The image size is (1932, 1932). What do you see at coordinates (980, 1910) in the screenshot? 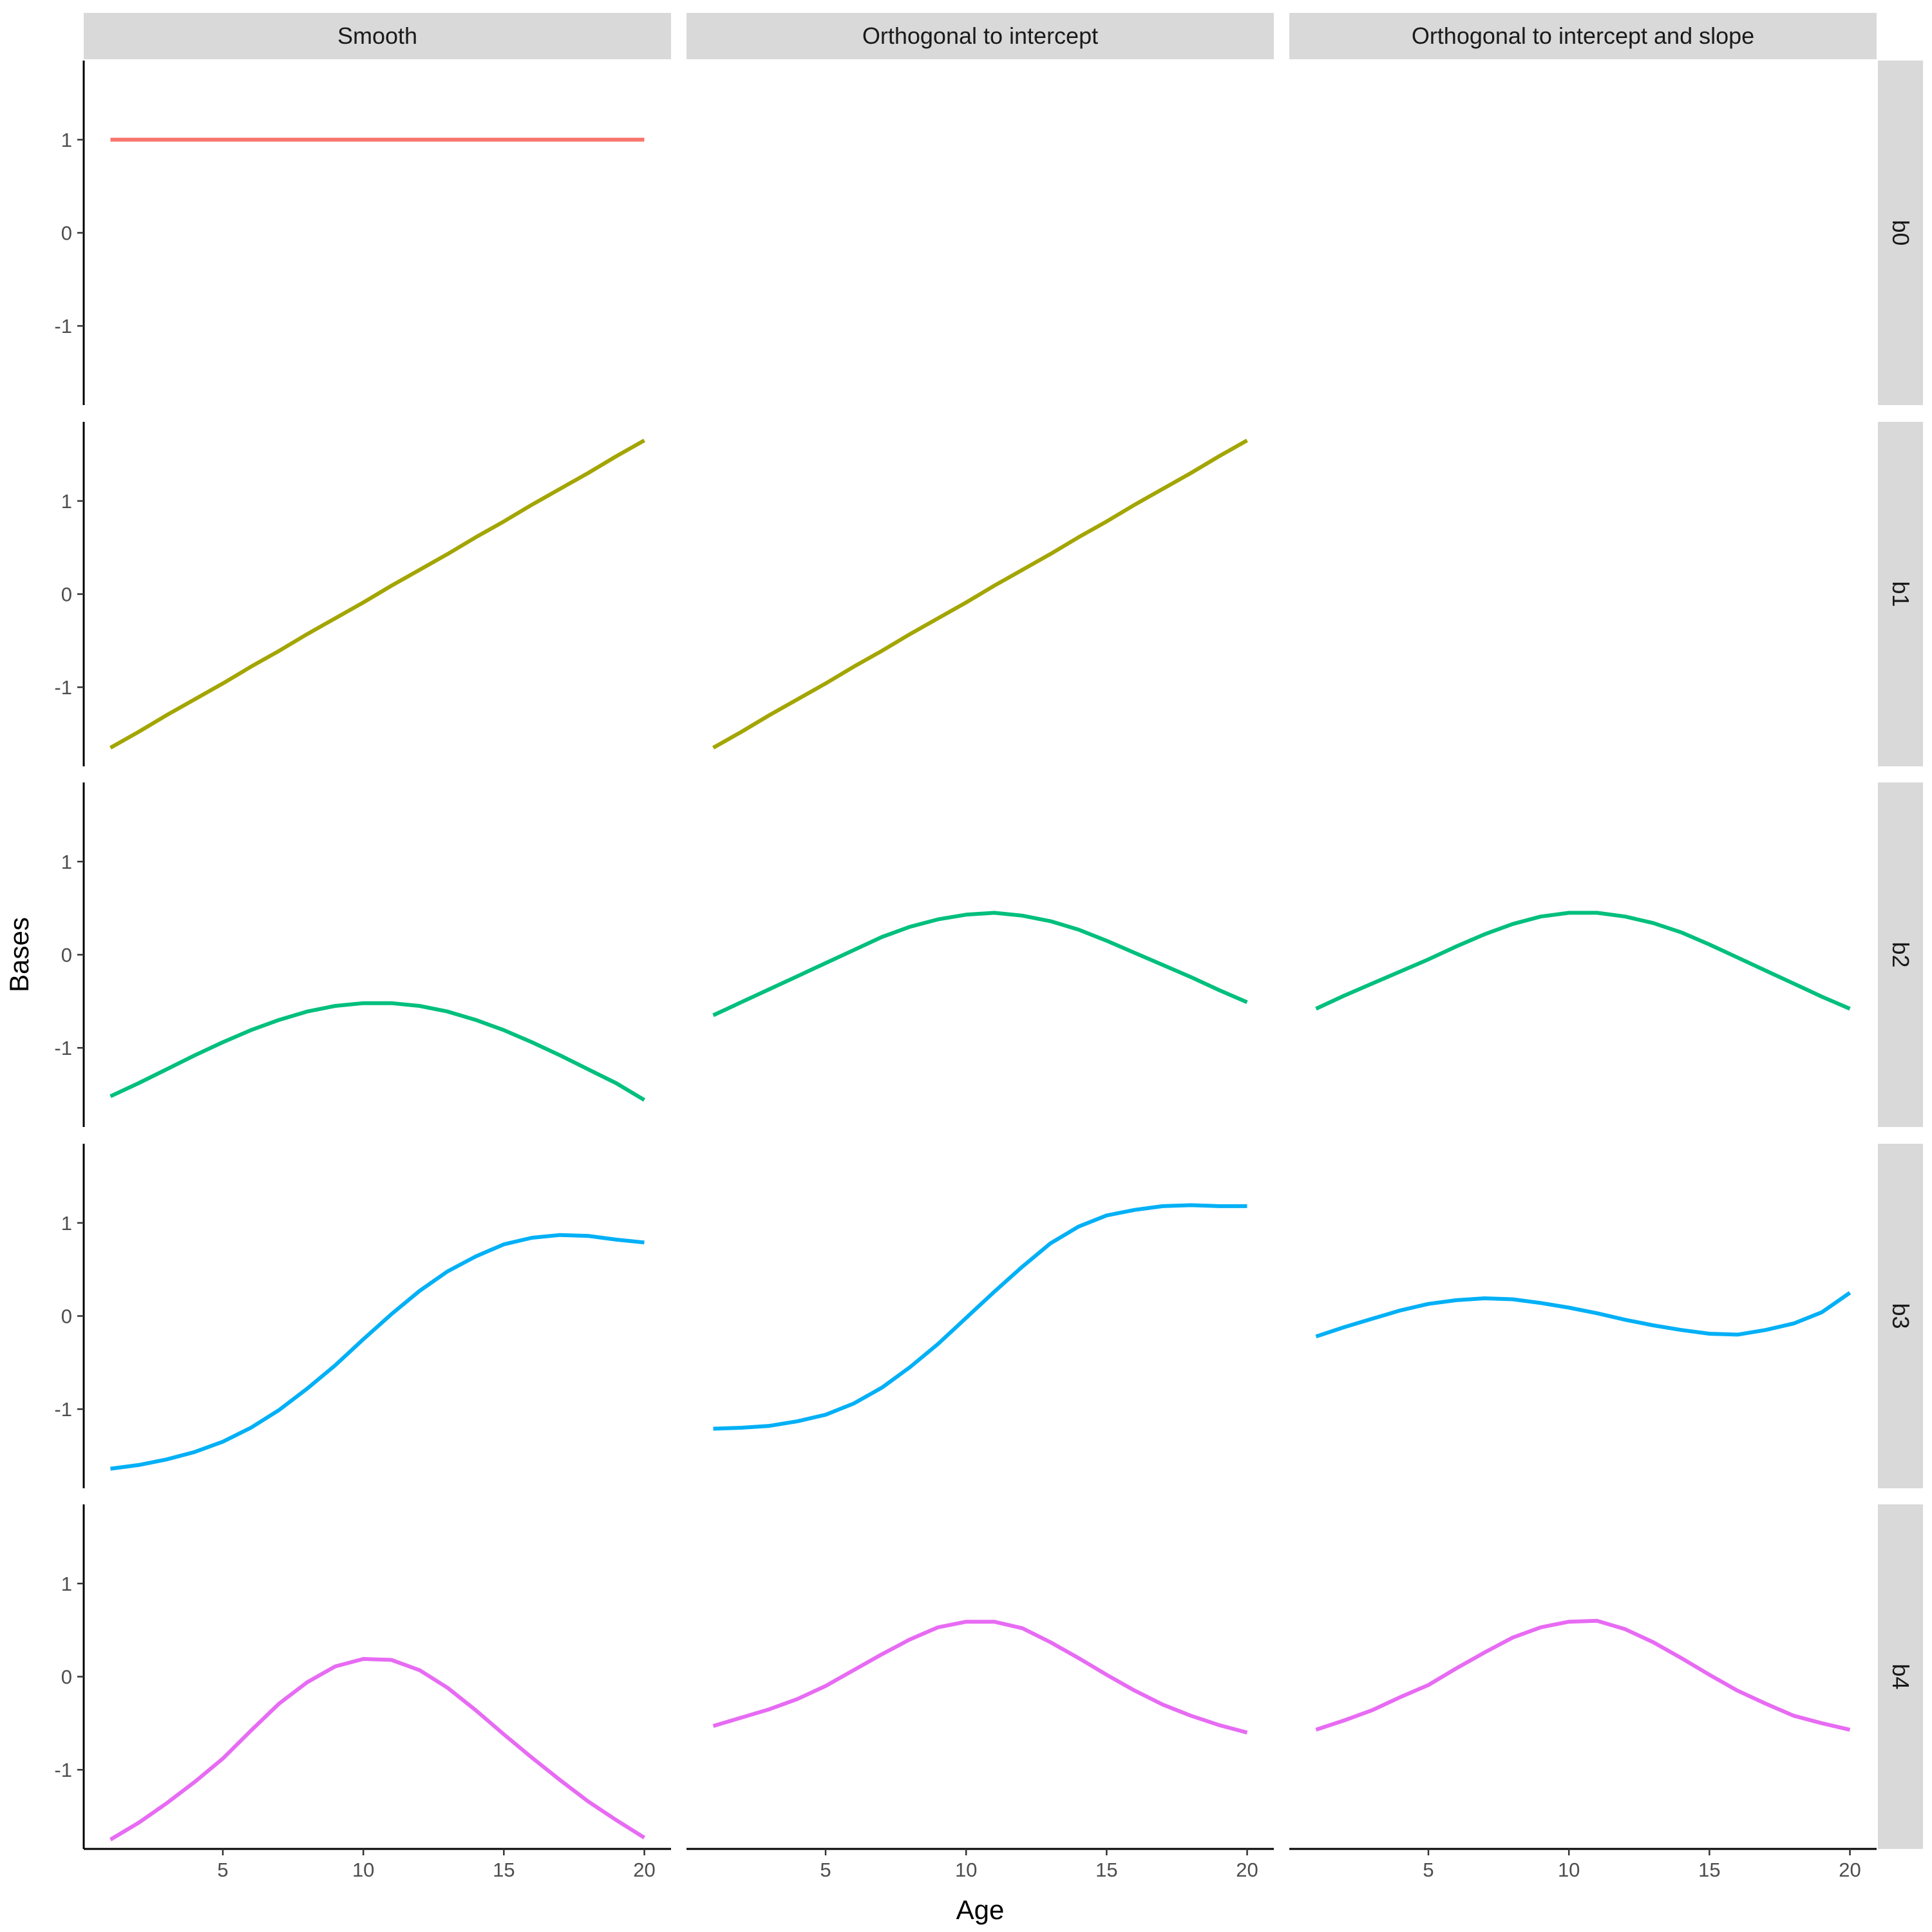
I see `x-axis-title: Age` at bounding box center [980, 1910].